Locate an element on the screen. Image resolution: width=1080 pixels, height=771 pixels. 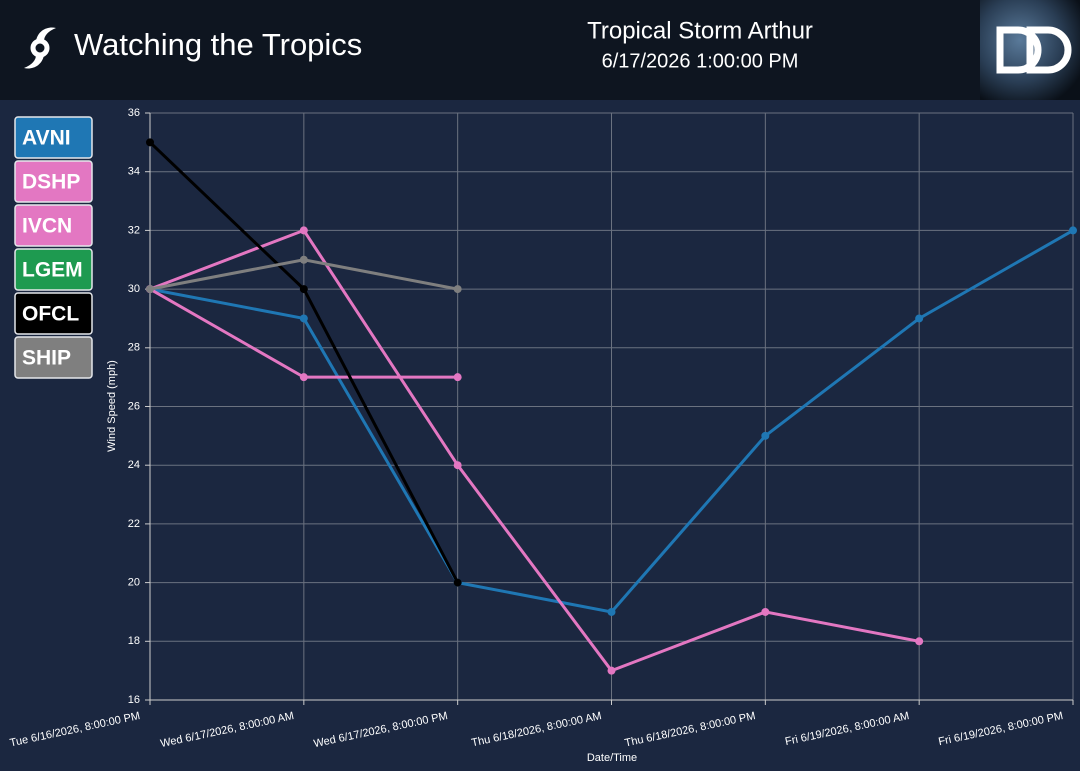
y-tick-label: 18 is located at coordinates (134, 641).